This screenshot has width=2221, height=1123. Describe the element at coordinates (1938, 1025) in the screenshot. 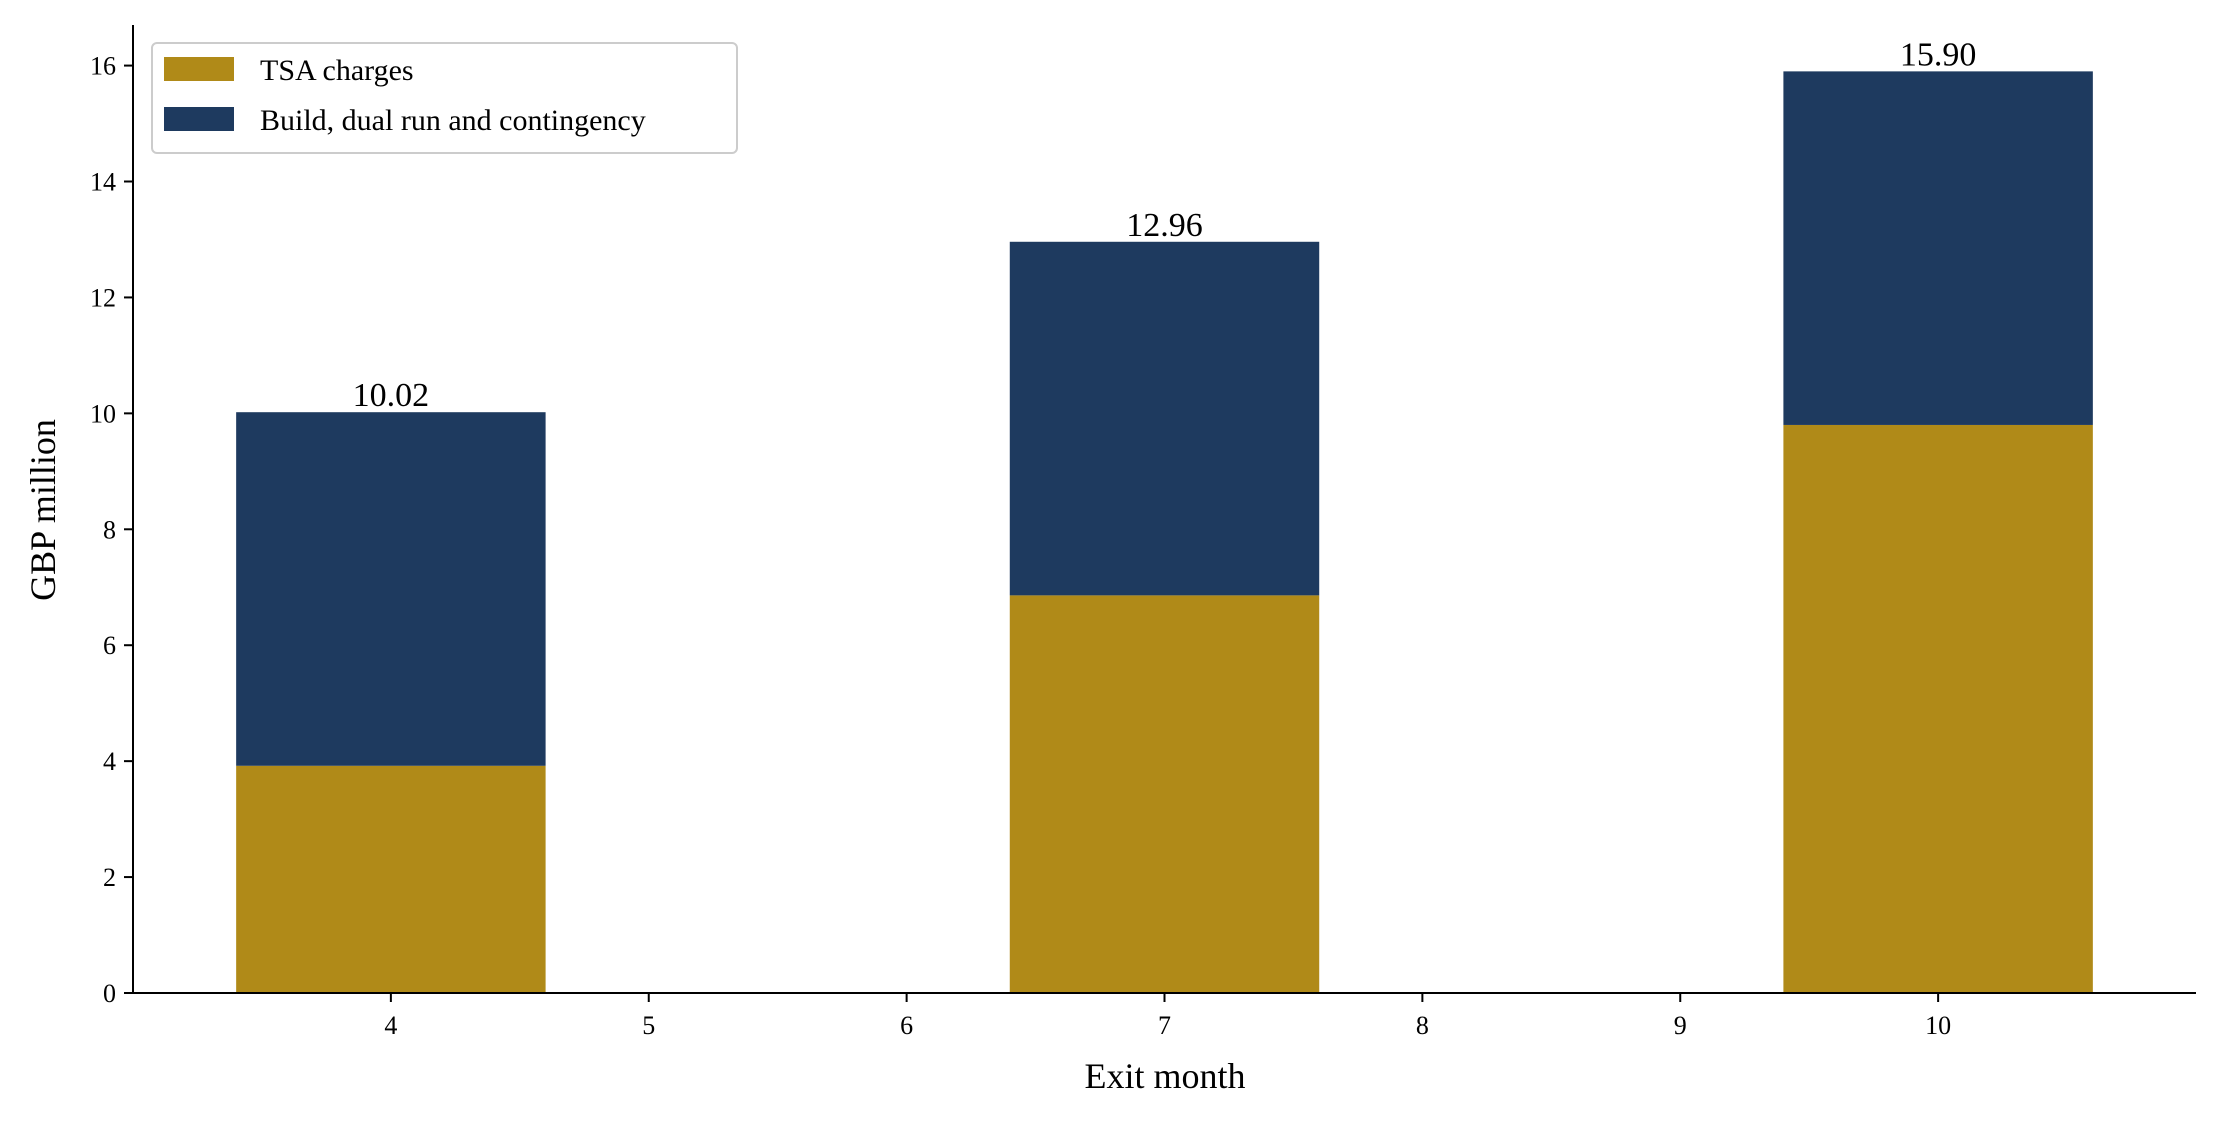

I see `x-tick-label: 10` at that location.